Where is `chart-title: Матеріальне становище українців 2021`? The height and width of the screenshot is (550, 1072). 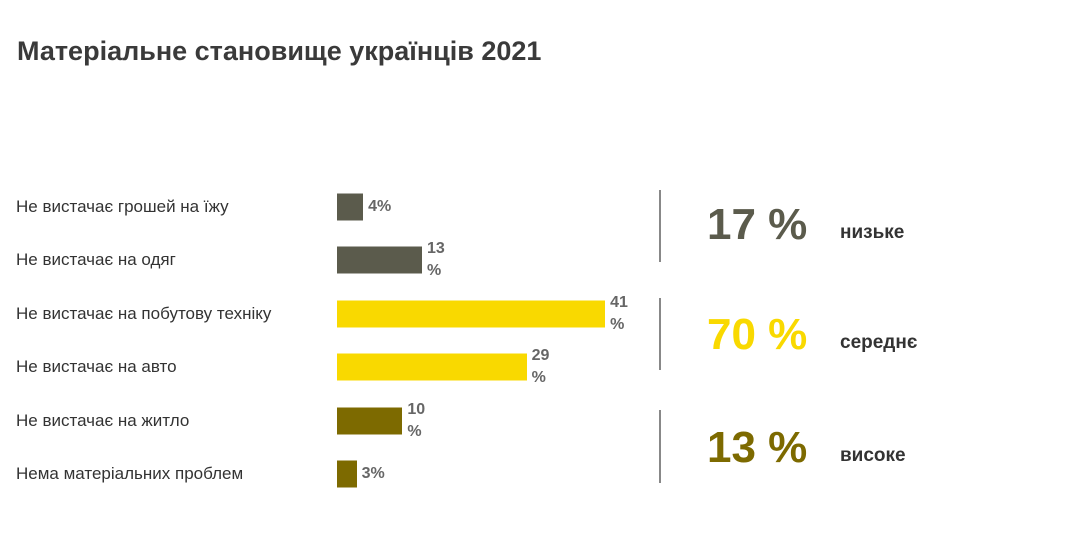 chart-title: Матеріальне становище українців 2021 is located at coordinates (279, 51).